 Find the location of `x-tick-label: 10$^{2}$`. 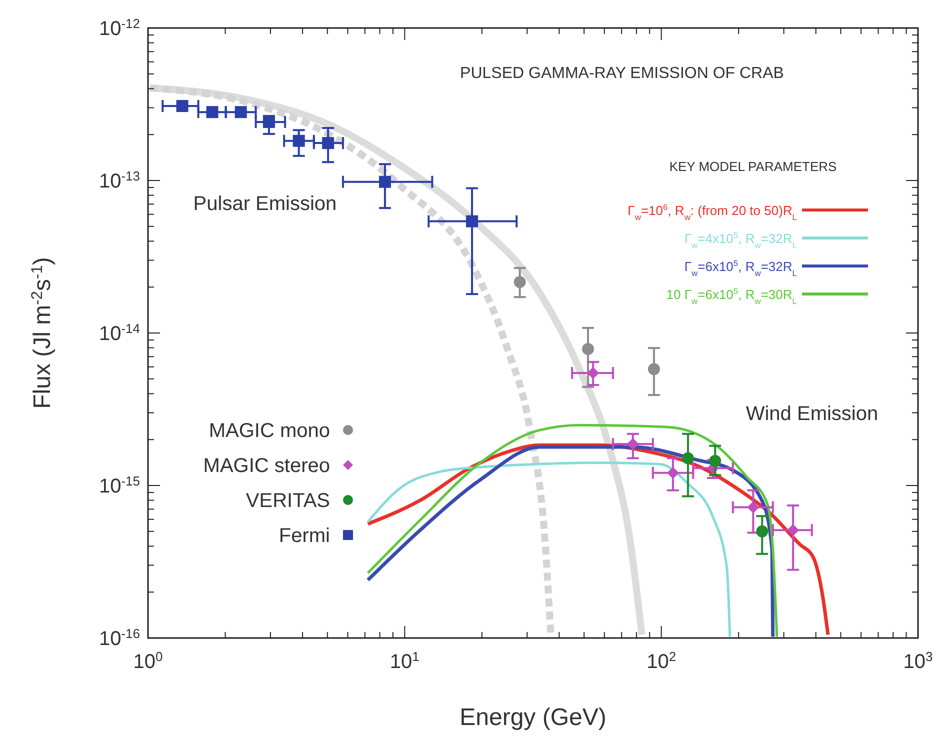

x-tick-label: 10$^{2}$ is located at coordinates (661, 660).